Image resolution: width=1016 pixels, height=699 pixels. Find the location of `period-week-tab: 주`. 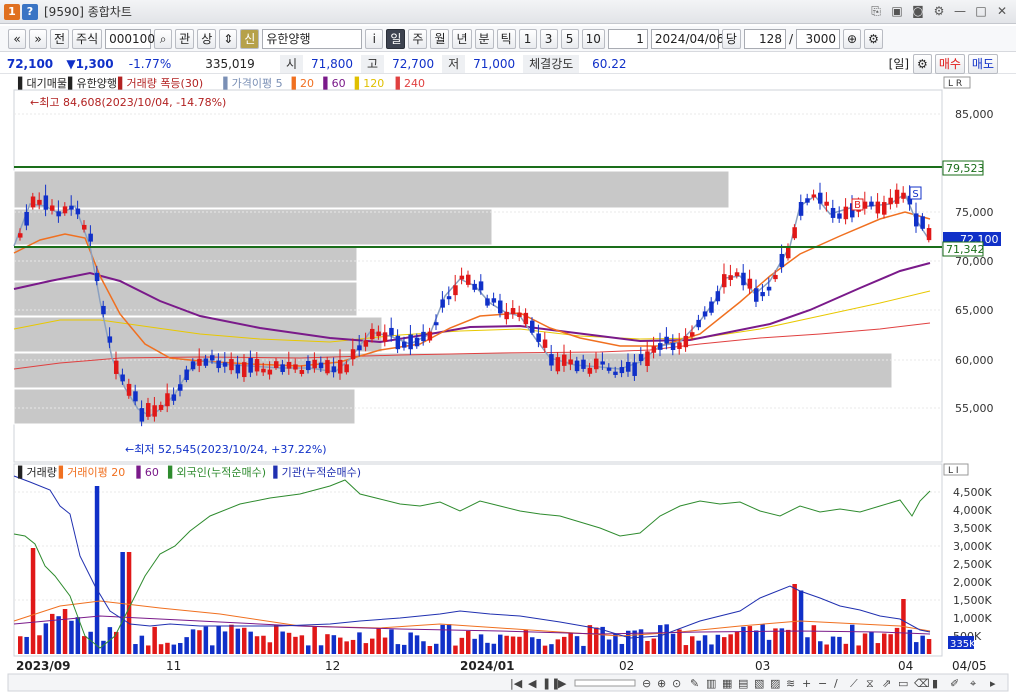

period-week-tab: 주 is located at coordinates (418, 38).